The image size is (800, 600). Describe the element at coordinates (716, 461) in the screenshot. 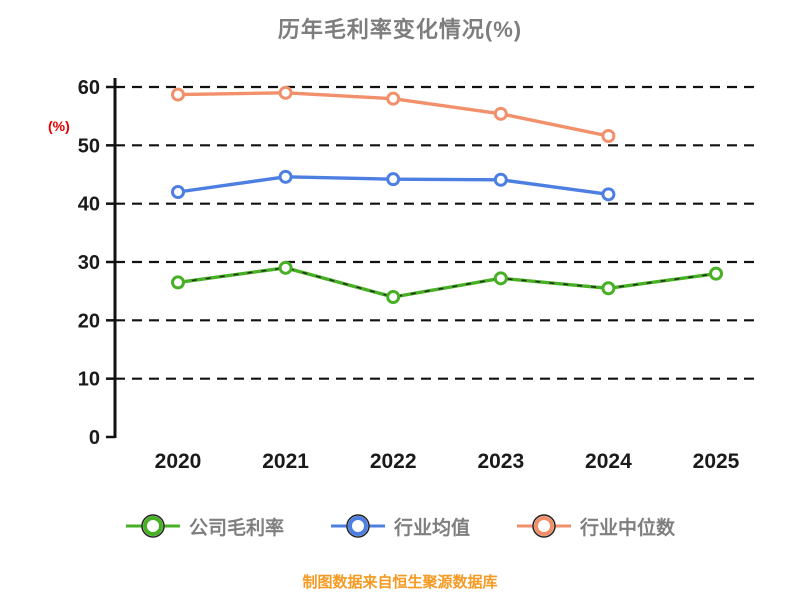

I see `x-tick-label: 2025` at that location.